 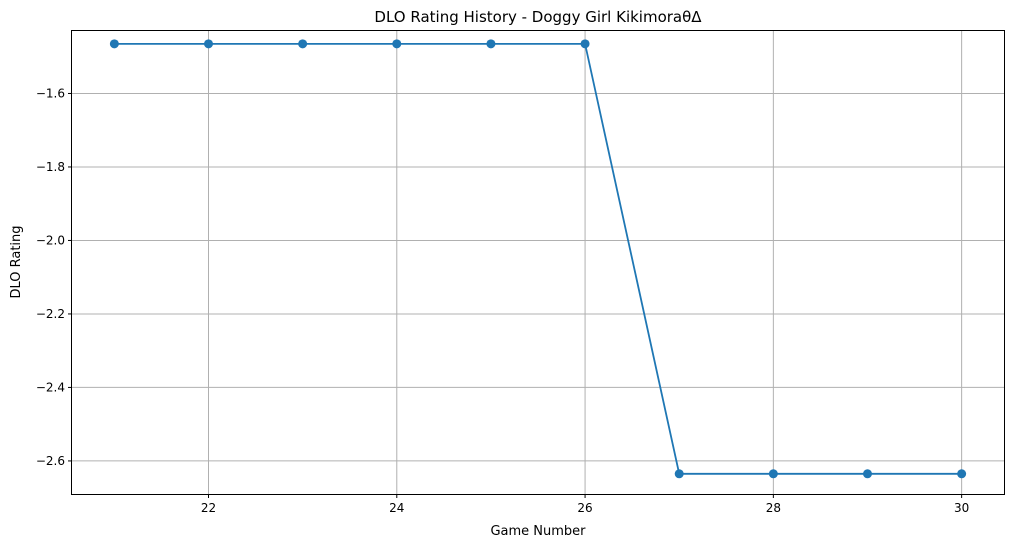 I want to click on x-axis-label: Game Number, so click(x=538, y=531).